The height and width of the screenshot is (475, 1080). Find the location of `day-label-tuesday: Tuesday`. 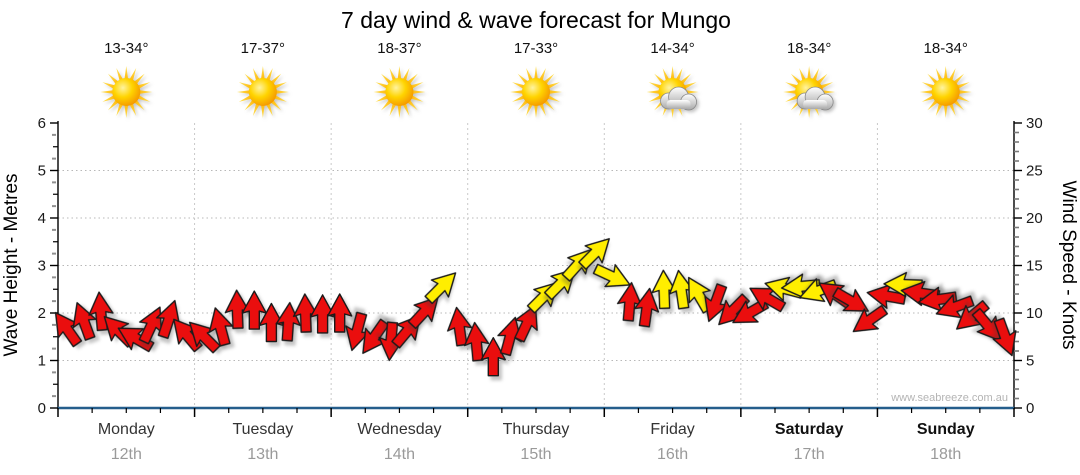

day-label-tuesday: Tuesday is located at coordinates (262, 429).